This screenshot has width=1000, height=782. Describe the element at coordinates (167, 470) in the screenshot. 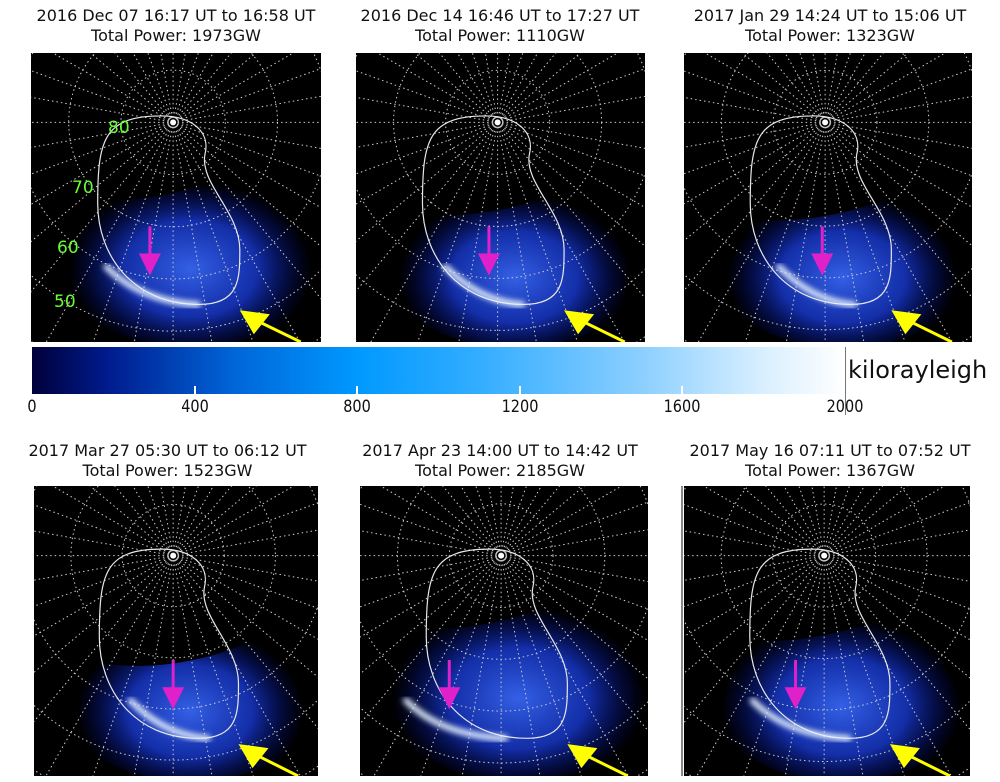

I see `panel-4-total-power: Total Power: 1523GW` at that location.